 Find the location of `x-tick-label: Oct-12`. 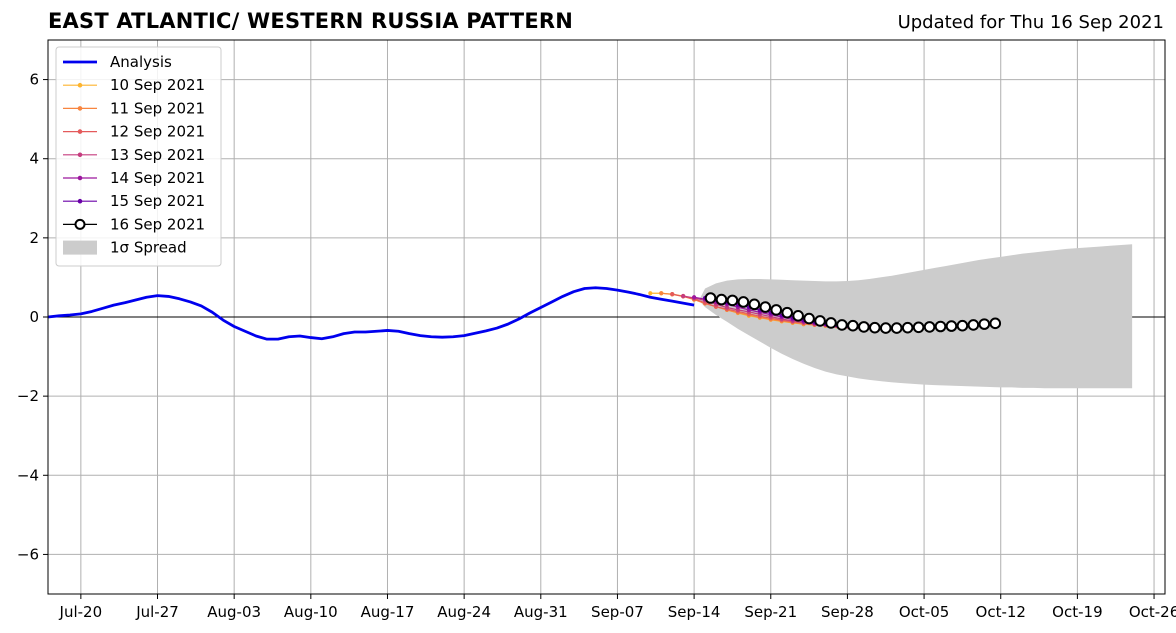

x-tick-label: Oct-12 is located at coordinates (1001, 612).